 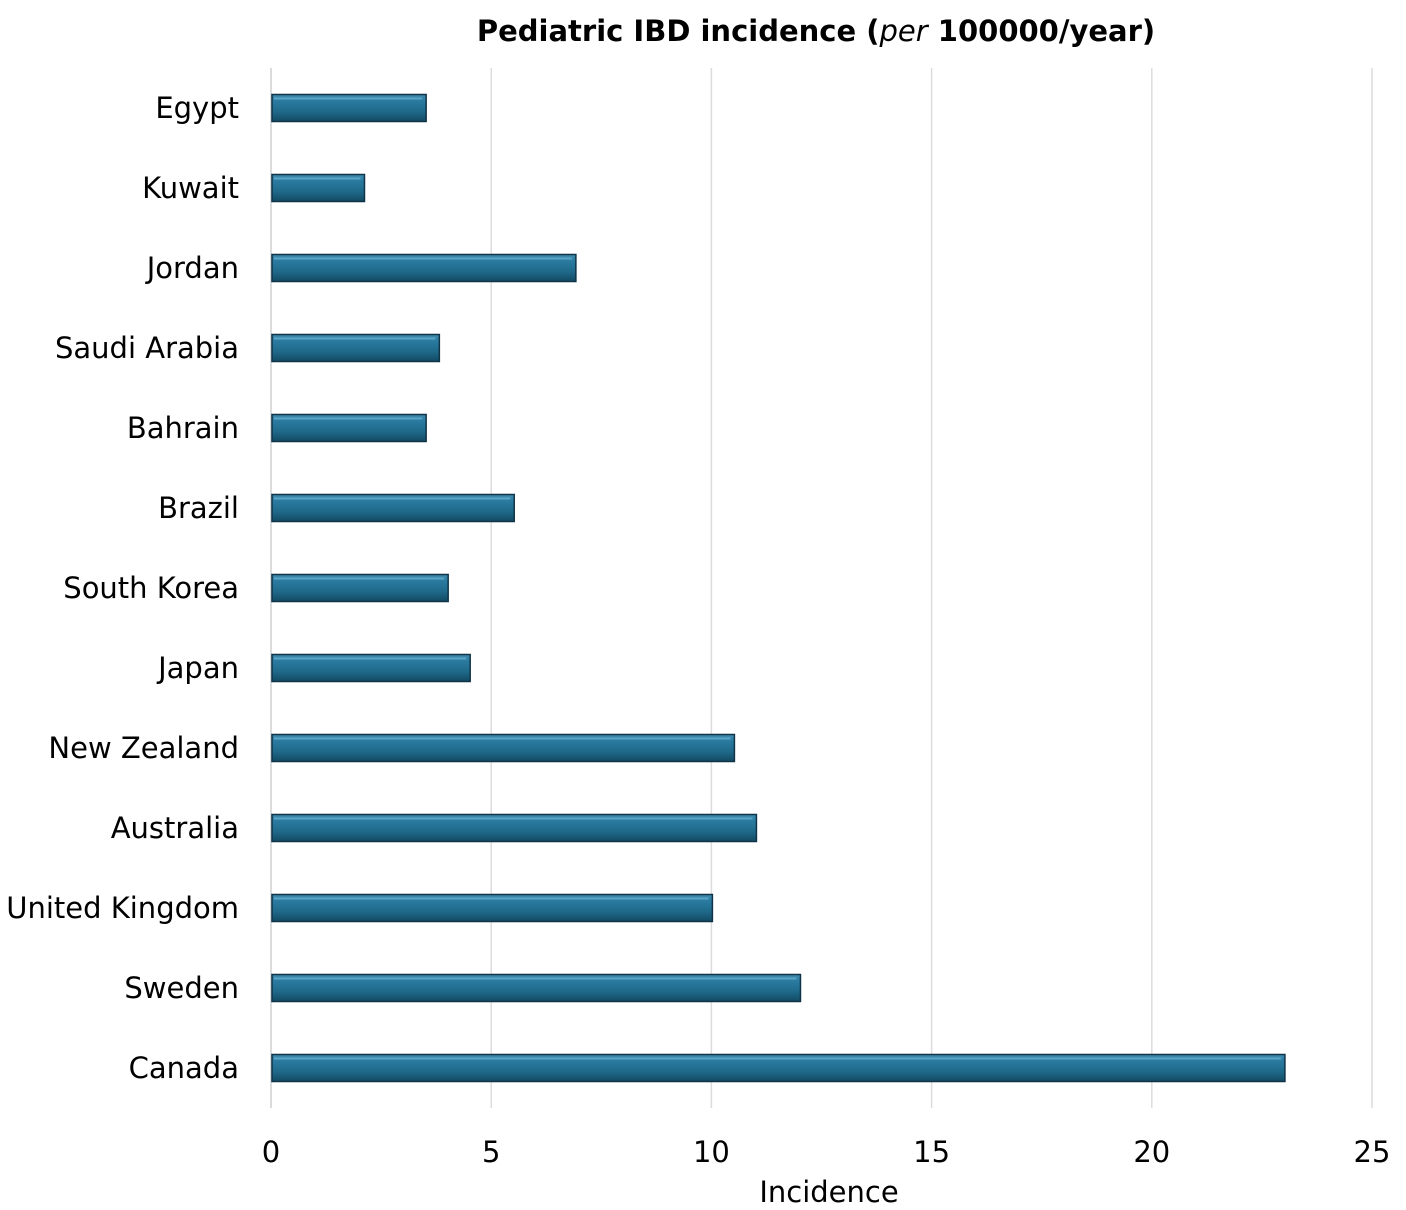 What do you see at coordinates (175, 828) in the screenshot?
I see `category-label: Australia` at bounding box center [175, 828].